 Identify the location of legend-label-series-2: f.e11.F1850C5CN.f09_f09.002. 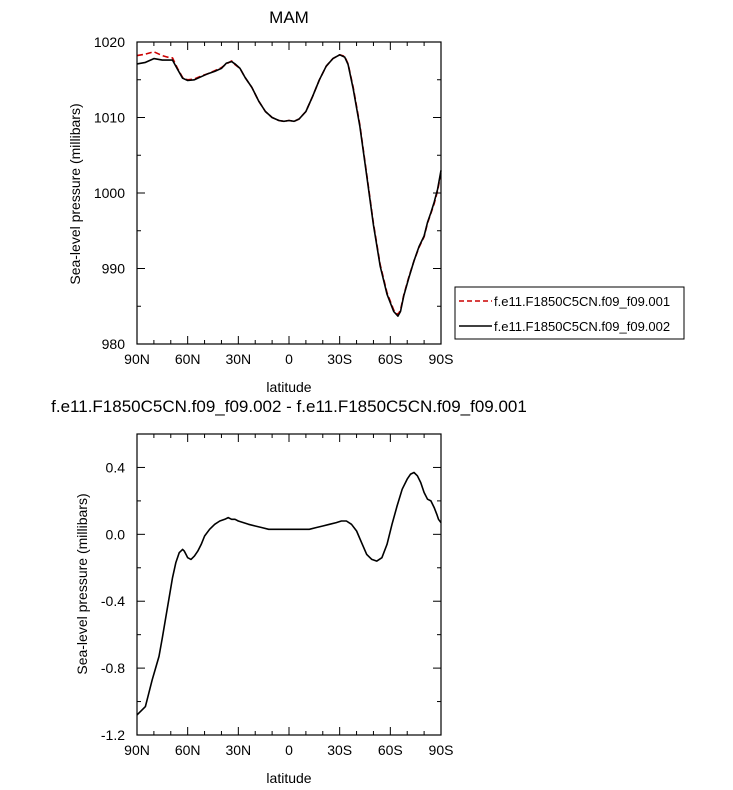
(582, 326).